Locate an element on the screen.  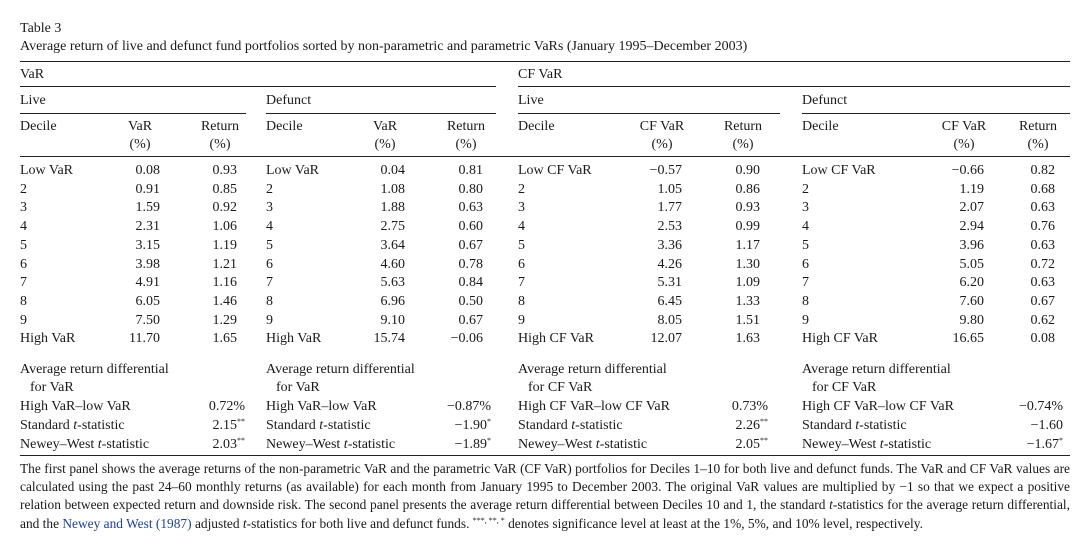
decile-label: 3 is located at coordinates (521, 208).